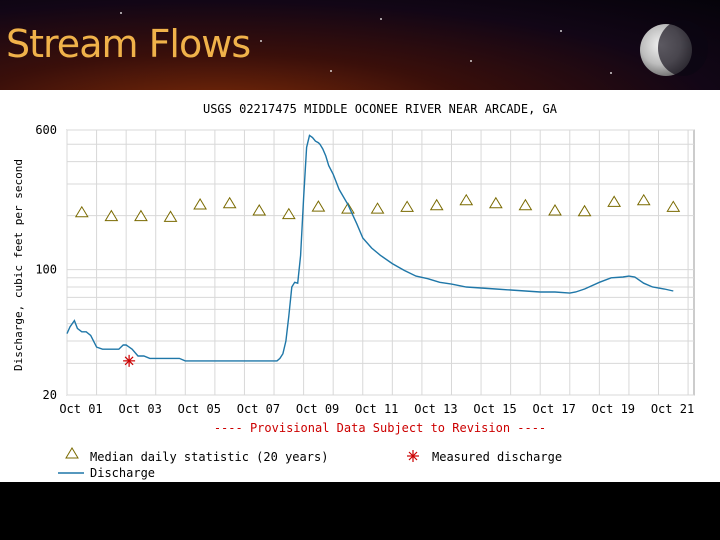 This screenshot has height=540, width=720. What do you see at coordinates (50, 395) in the screenshot?
I see `y-tick-label: 20` at bounding box center [50, 395].